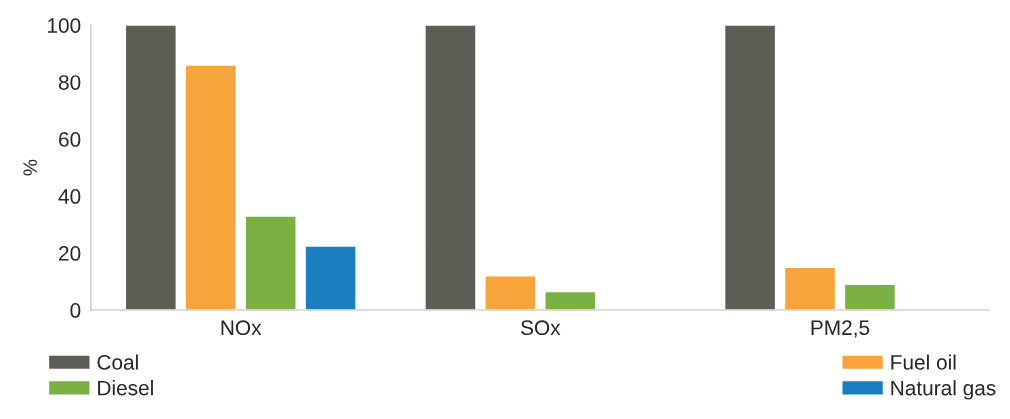  I want to click on legend-label: Diesel, so click(125, 388).